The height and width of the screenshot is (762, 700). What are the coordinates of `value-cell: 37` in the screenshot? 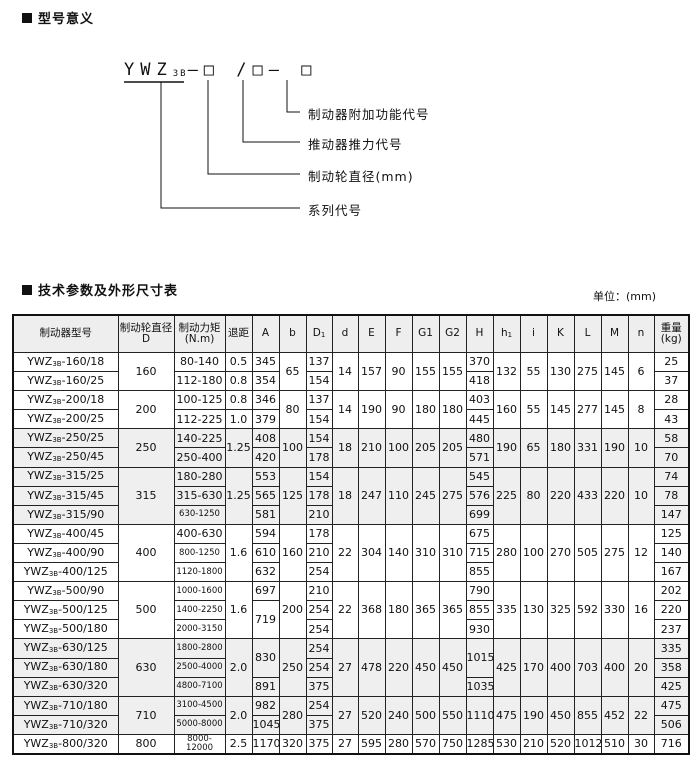 It's located at (671, 381).